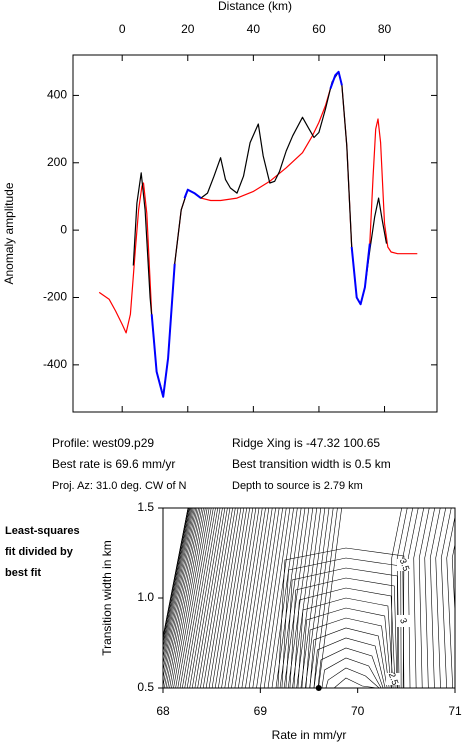 This screenshot has width=467, height=745. Describe the element at coordinates (42, 531) in the screenshot. I see `note-text: Least-squares` at that location.